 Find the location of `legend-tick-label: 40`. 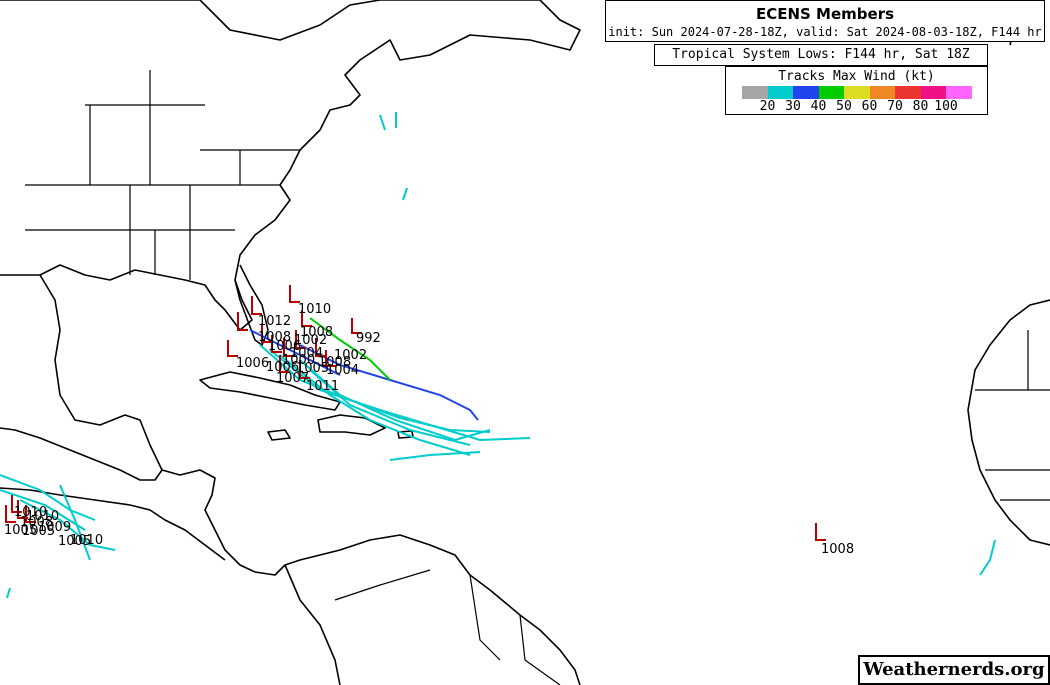

legend-tick-label: 40 is located at coordinates (818, 106).